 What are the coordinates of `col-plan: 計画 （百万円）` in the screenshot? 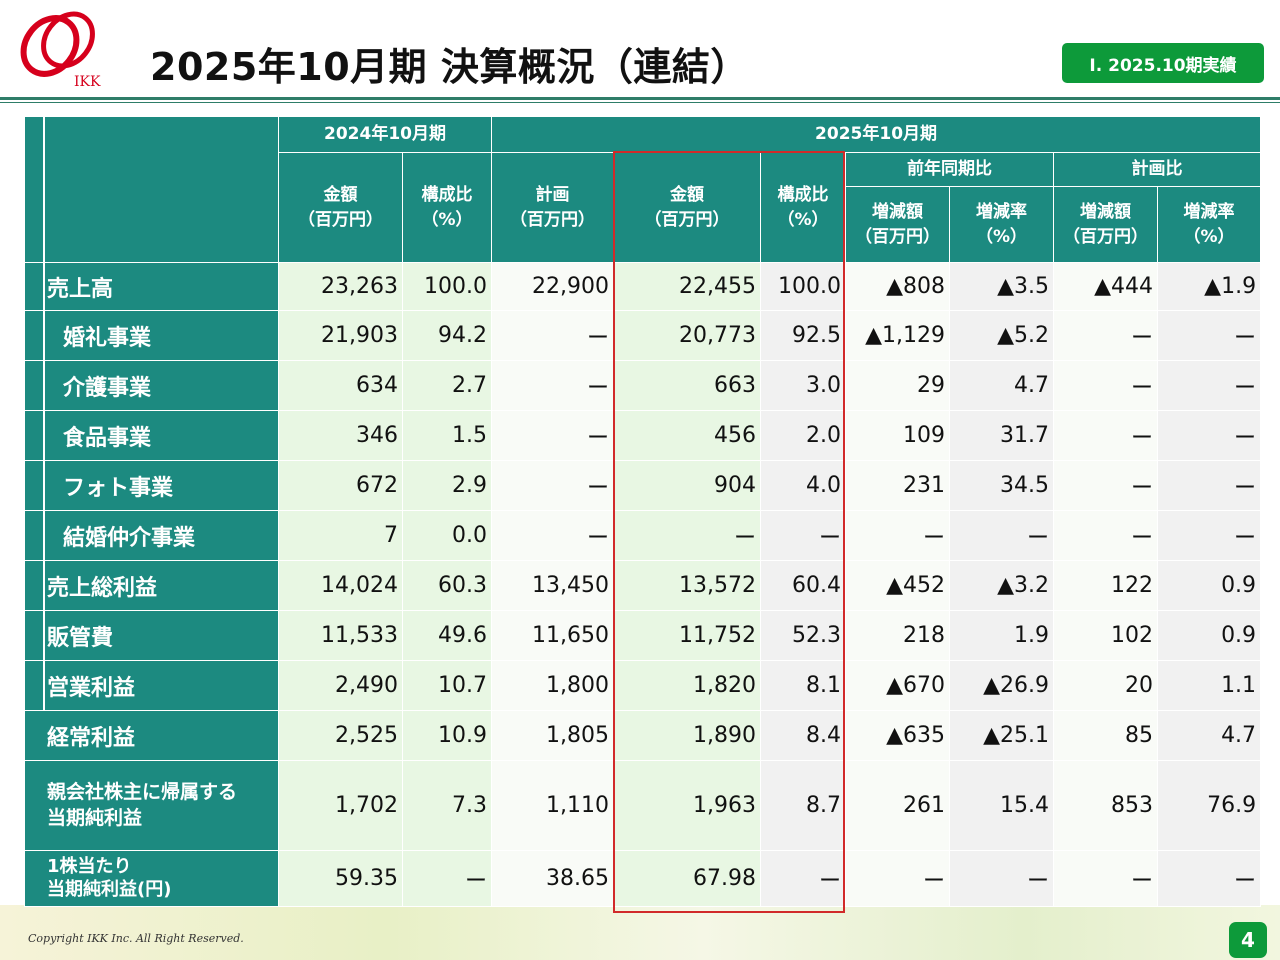 It's located at (553, 207).